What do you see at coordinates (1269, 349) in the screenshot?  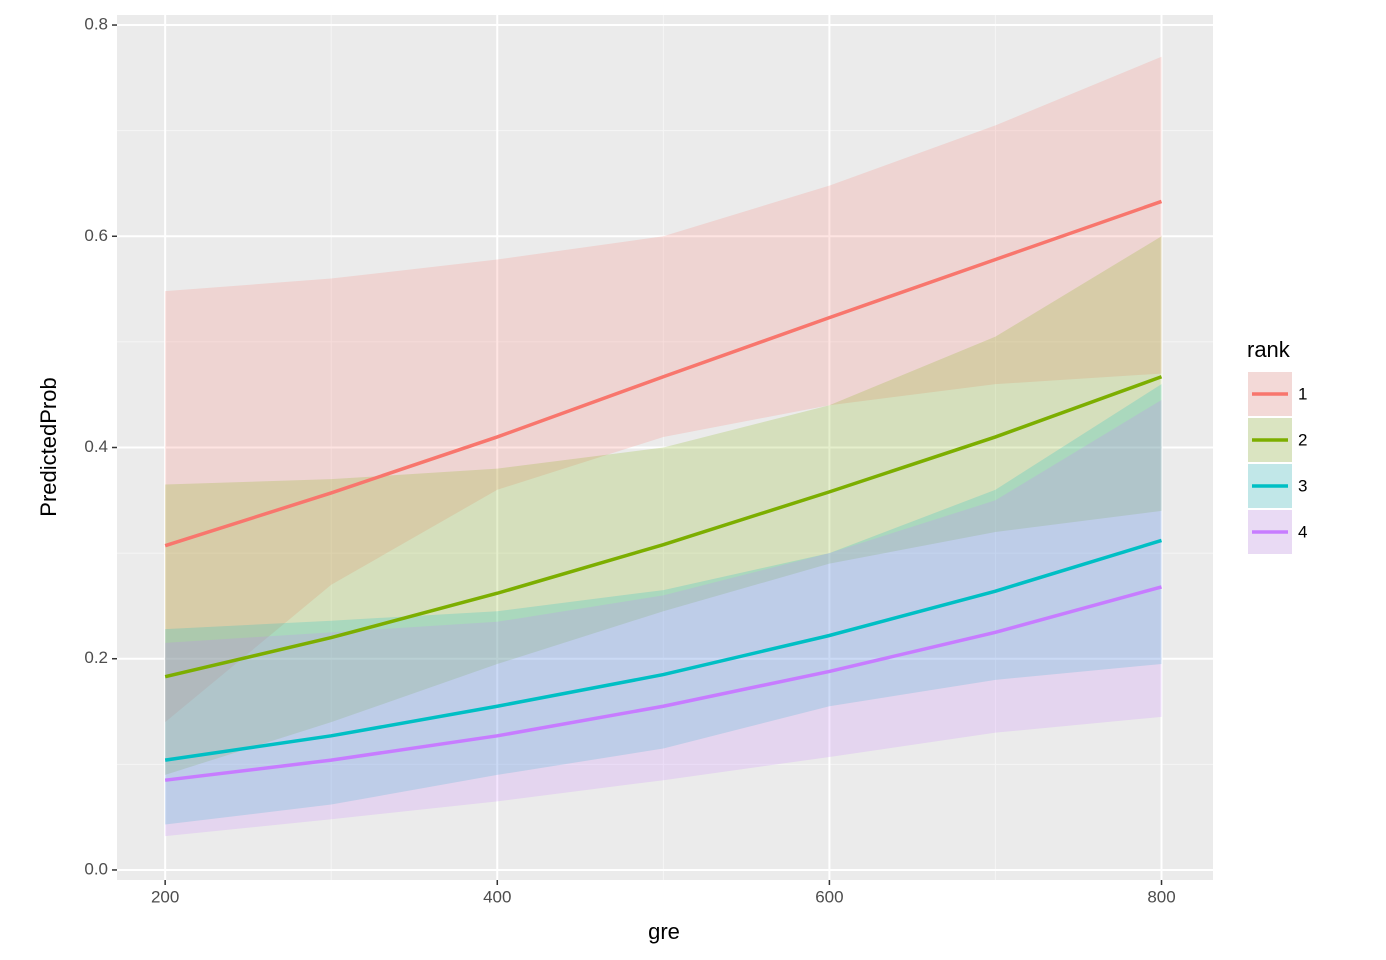 I see `legend-title: rank` at bounding box center [1269, 349].